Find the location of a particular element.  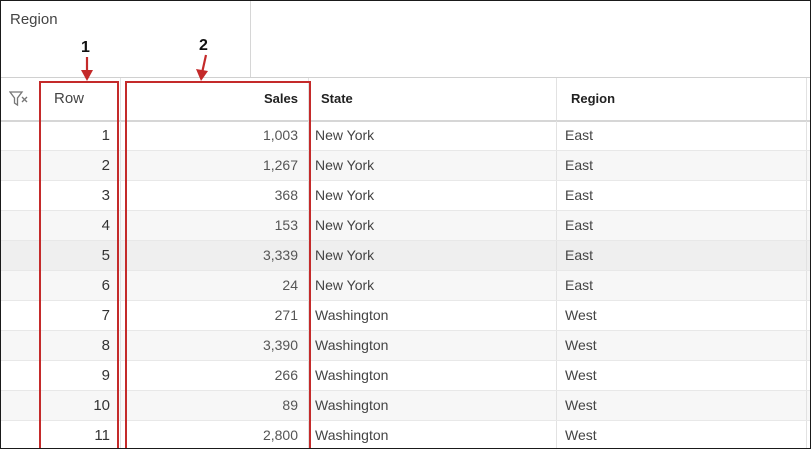

table-row: 4 153 New York East is located at coordinates (405, 226).